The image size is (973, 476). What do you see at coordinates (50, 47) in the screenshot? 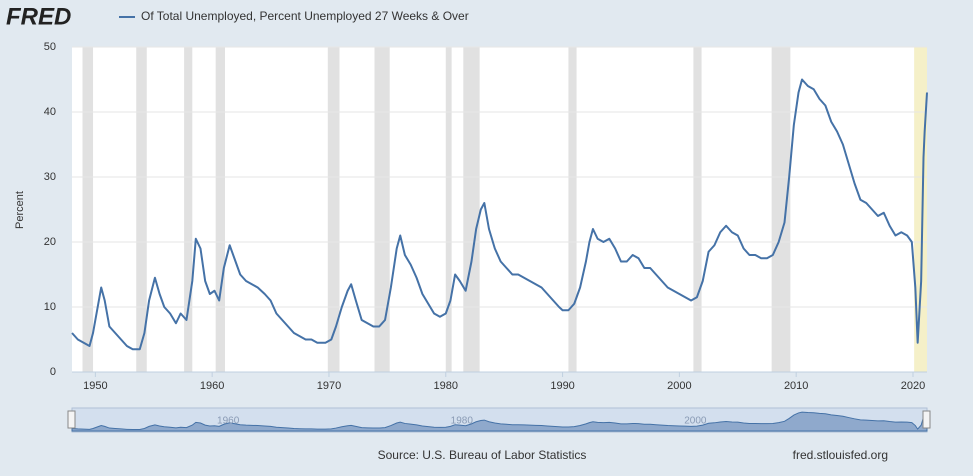
I see `y-tick-label: 50` at bounding box center [50, 47].